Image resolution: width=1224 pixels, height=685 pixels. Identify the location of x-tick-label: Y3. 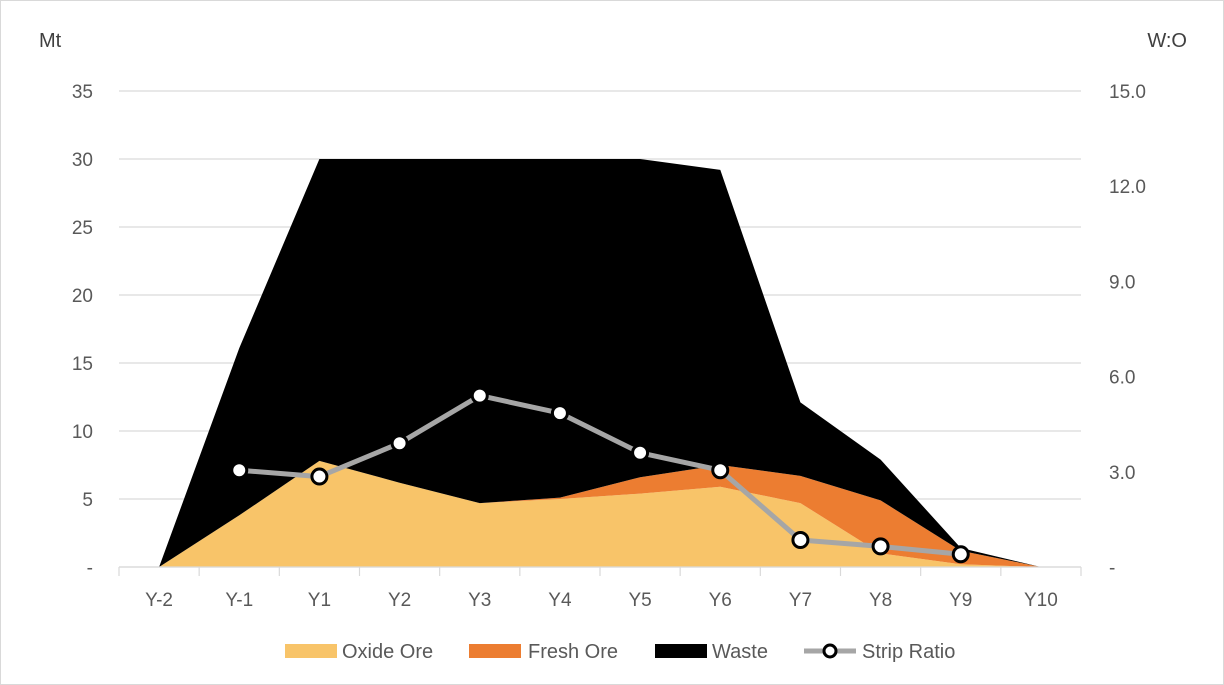
(479, 600).